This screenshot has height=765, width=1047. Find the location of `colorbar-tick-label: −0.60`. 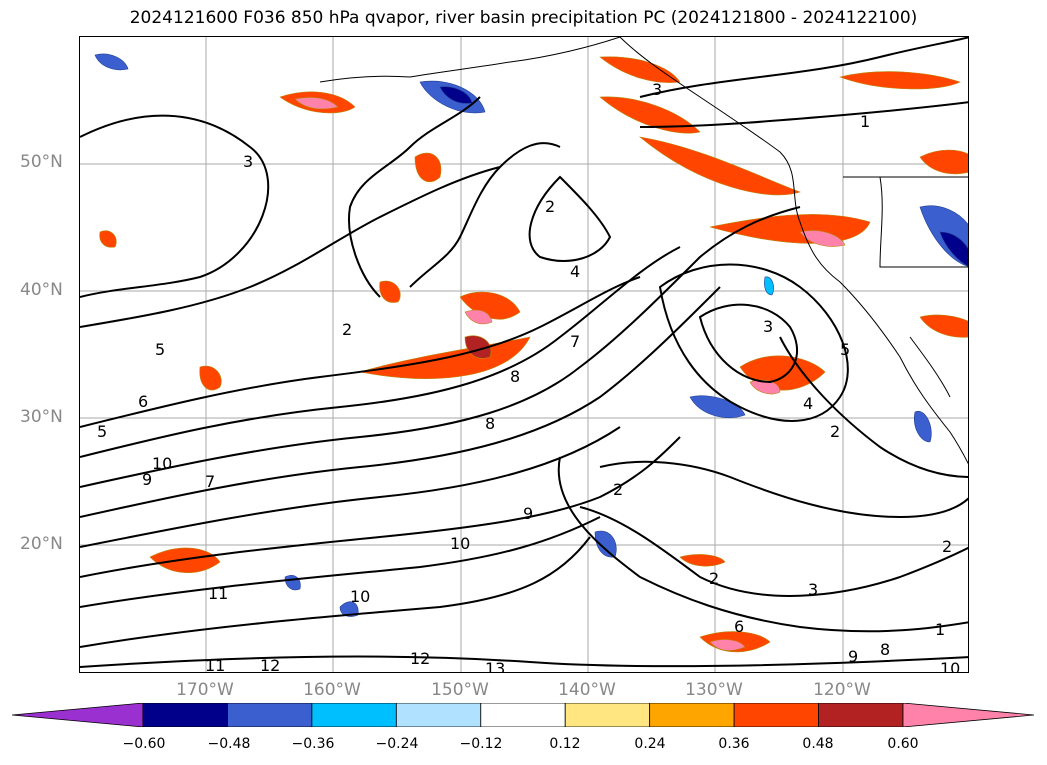

colorbar-tick-label: −0.60 is located at coordinates (144, 744).